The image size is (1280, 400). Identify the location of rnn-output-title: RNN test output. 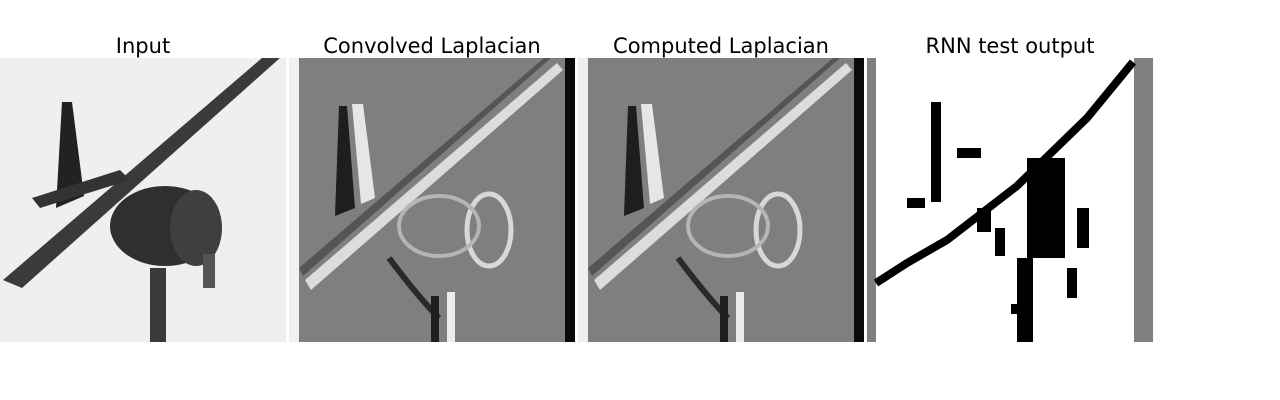
(1010, 46).